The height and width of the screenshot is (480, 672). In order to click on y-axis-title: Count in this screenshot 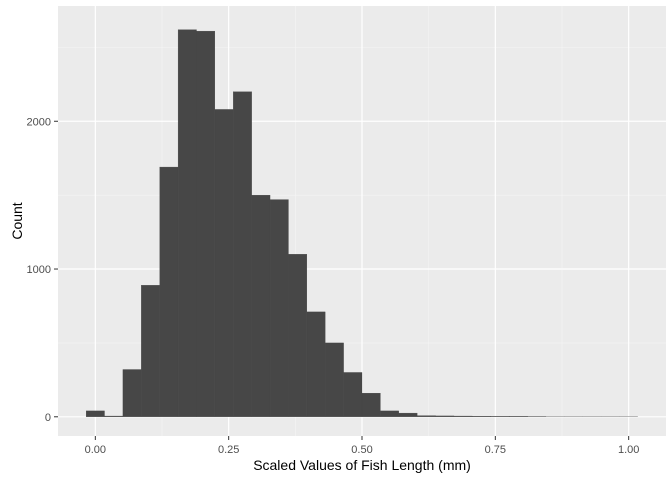, I will do `click(17, 220)`.